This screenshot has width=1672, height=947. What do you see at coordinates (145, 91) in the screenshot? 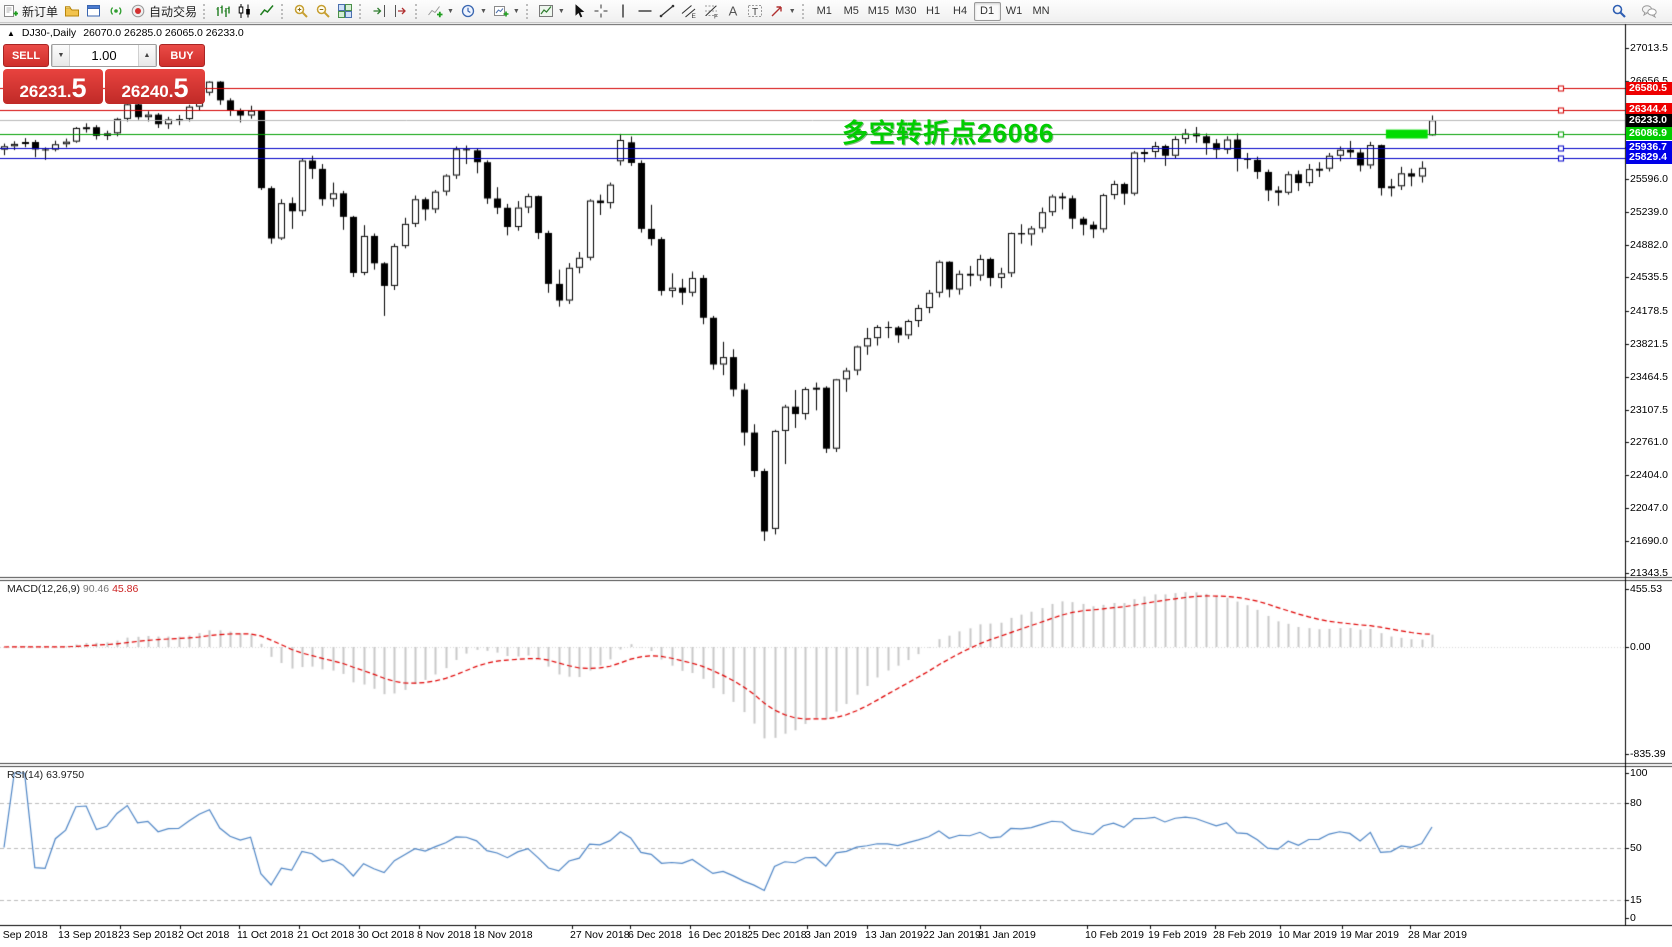
I see `buy-price-main: 26240` at bounding box center [145, 91].